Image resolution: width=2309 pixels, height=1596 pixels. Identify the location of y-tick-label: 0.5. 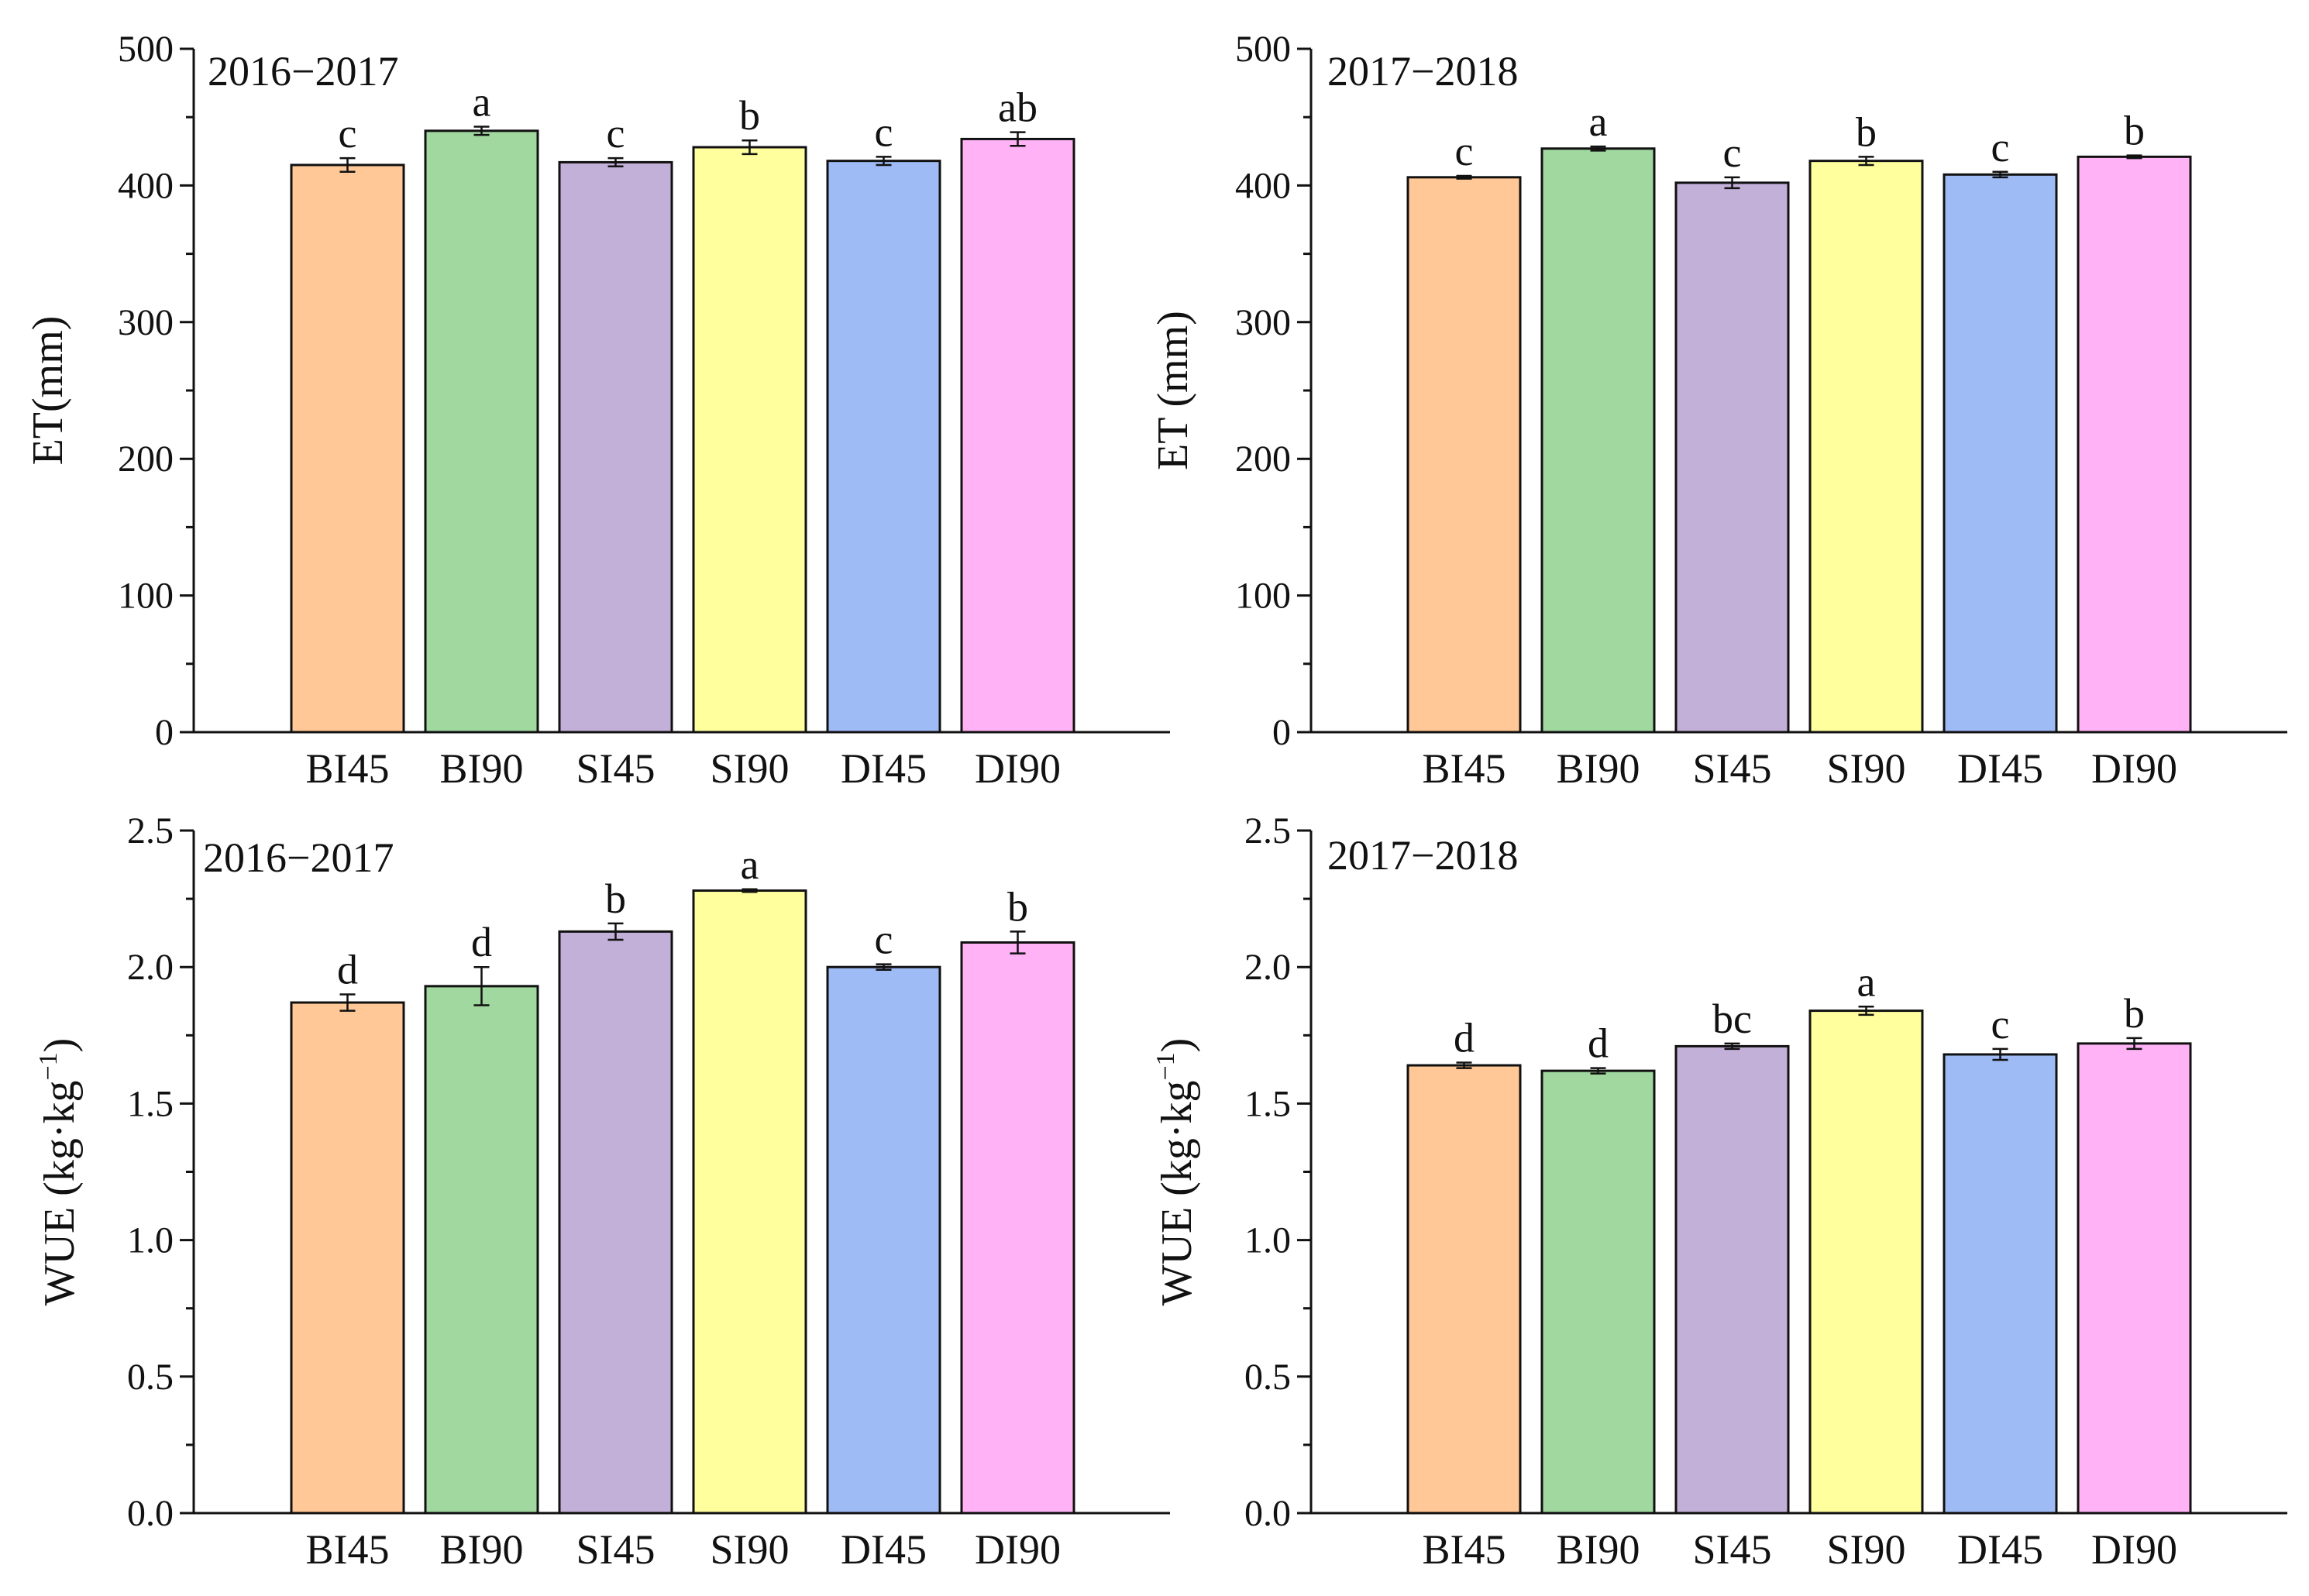
(1267, 1377).